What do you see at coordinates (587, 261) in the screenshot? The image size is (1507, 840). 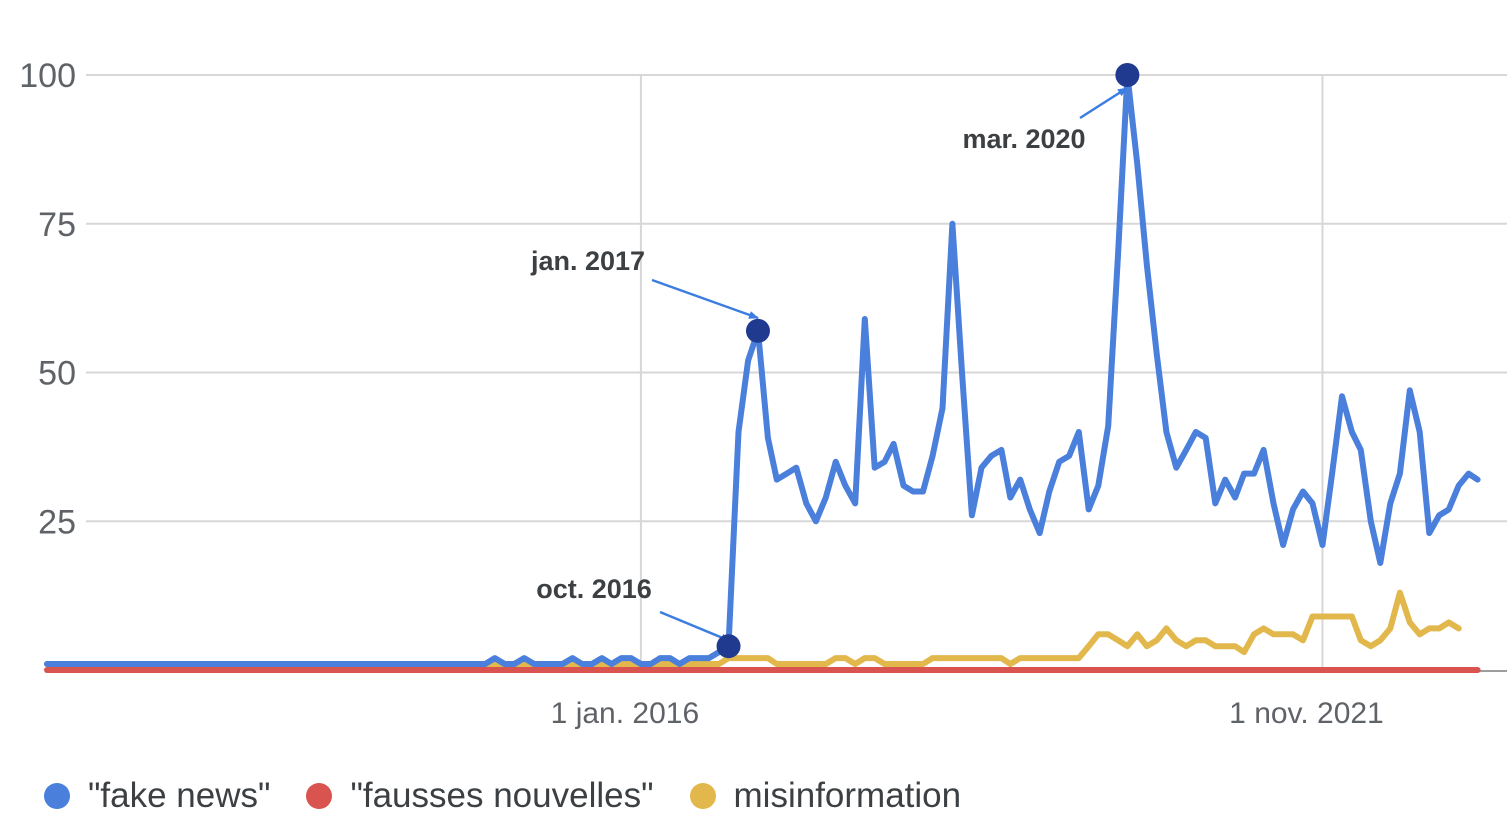 I see `annotation-label-1: jan. 2017` at bounding box center [587, 261].